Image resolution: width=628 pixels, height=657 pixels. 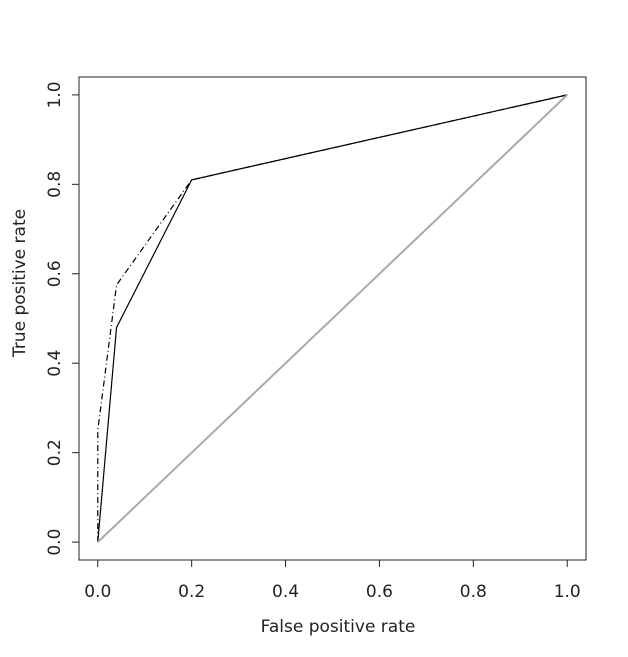 What do you see at coordinates (55, 542) in the screenshot?
I see `y-tick-label: 0.0` at bounding box center [55, 542].